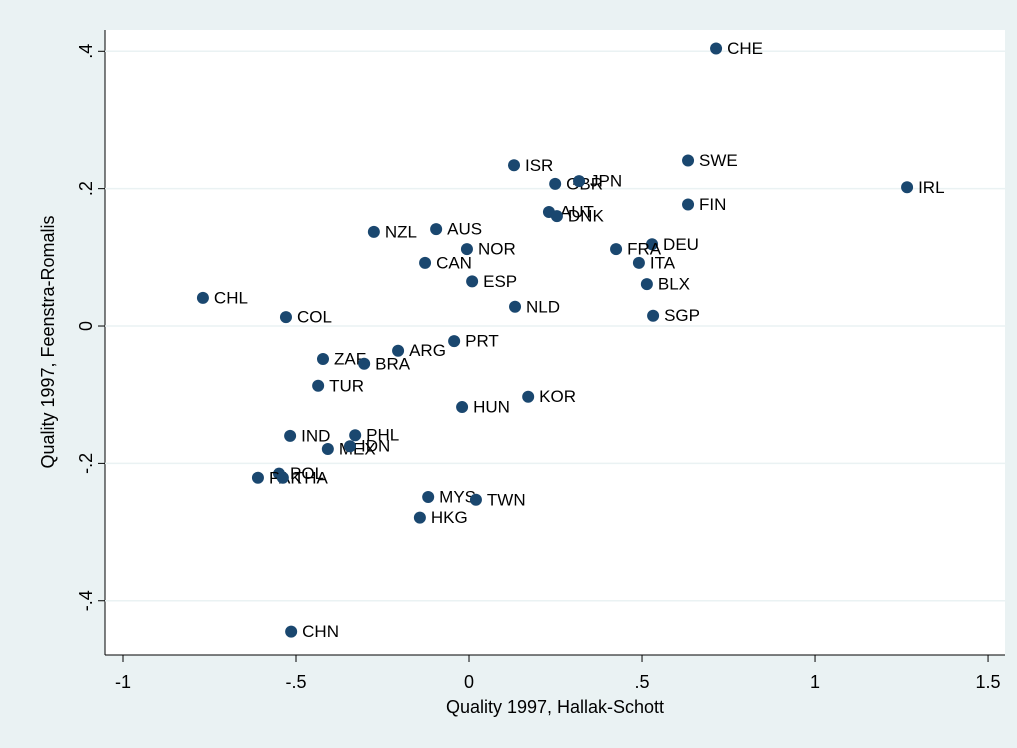 Image resolution: width=1017 pixels, height=748 pixels. What do you see at coordinates (86, 463) in the screenshot?
I see `y-tick-label: -.2` at bounding box center [86, 463].